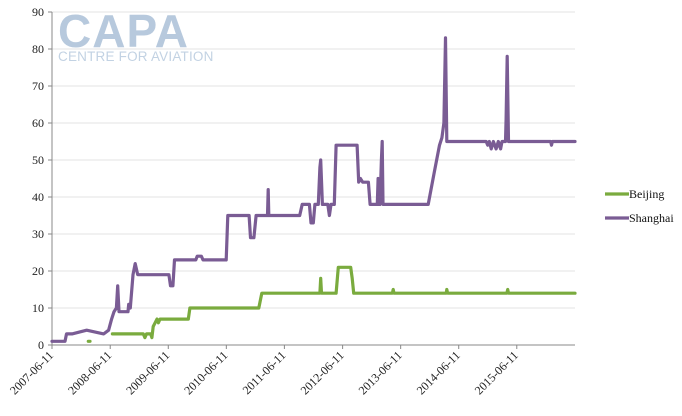 The image size is (682, 416). I want to click on x-tick-label-2015-06-11: 2015-06-11, so click(496, 372).